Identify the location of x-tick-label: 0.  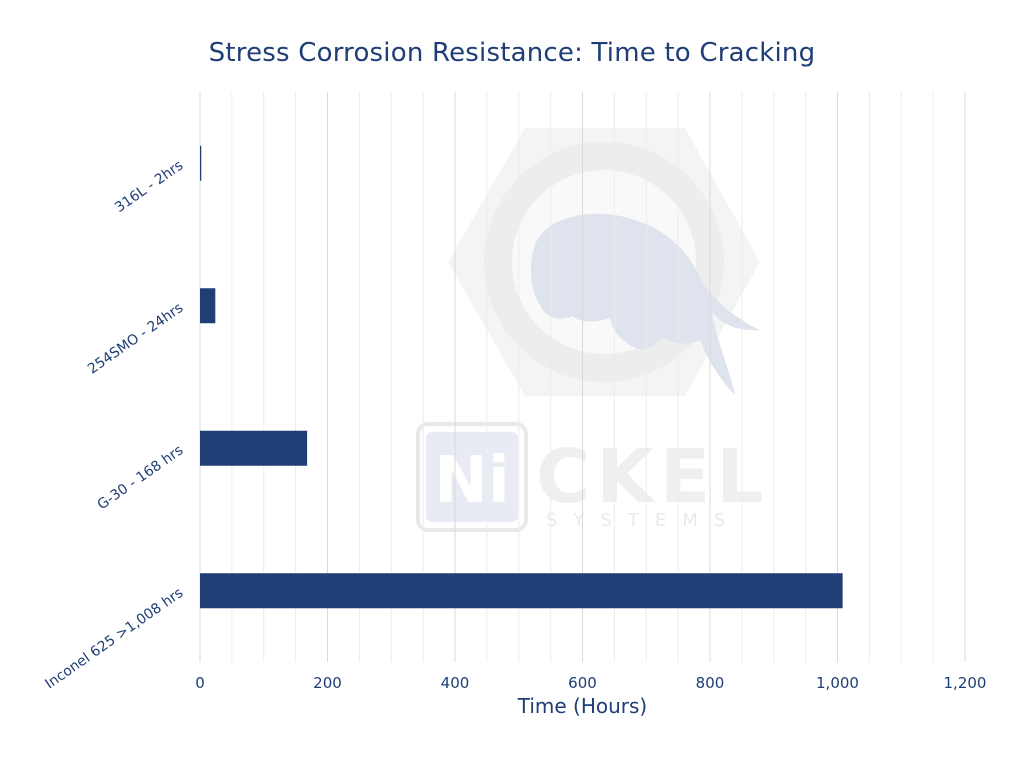
(200, 683).